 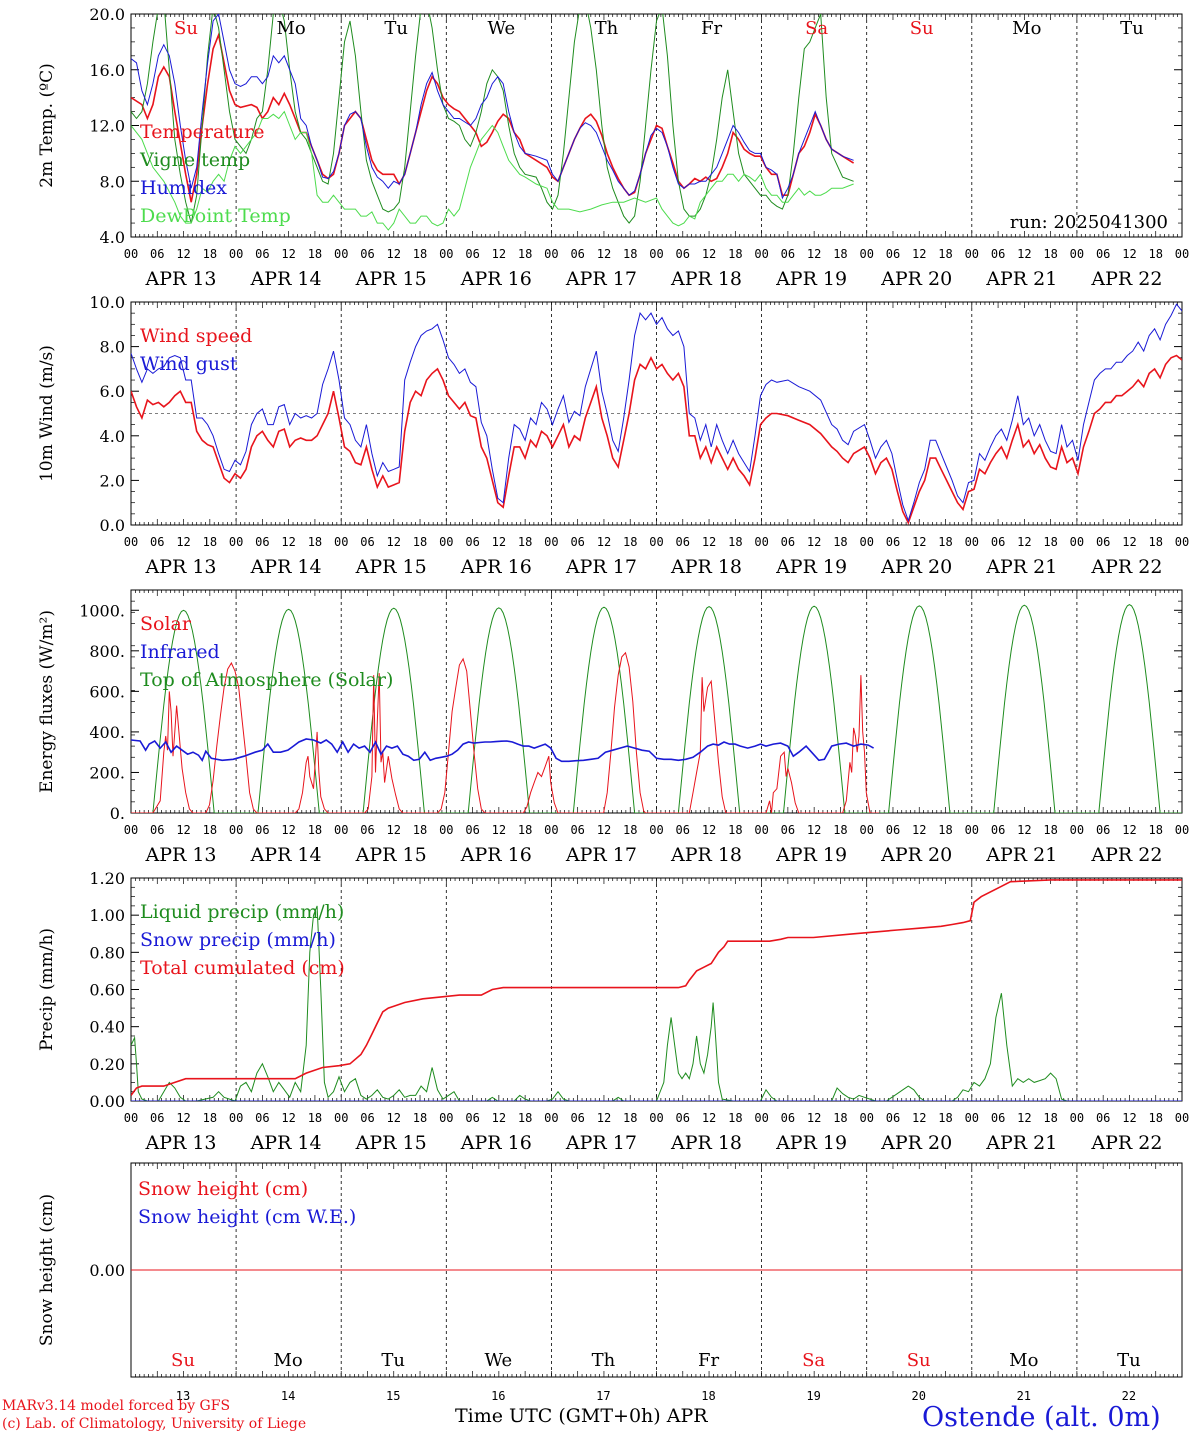 What do you see at coordinates (266, 680) in the screenshot?
I see `legend-entry: Top of Atmosphere (Solar)` at bounding box center [266, 680].